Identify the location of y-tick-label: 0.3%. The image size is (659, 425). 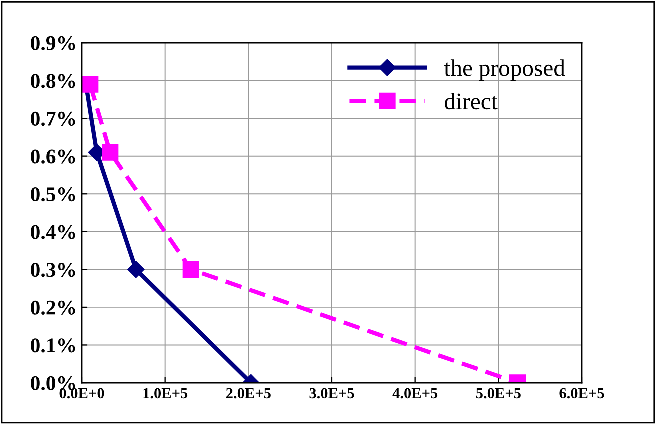
(53, 270).